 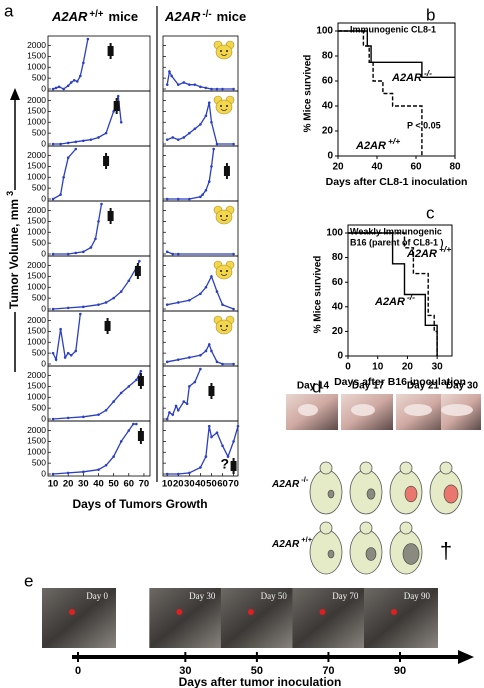 I want to click on timeline-tick-label: 30, so click(x=185, y=671).